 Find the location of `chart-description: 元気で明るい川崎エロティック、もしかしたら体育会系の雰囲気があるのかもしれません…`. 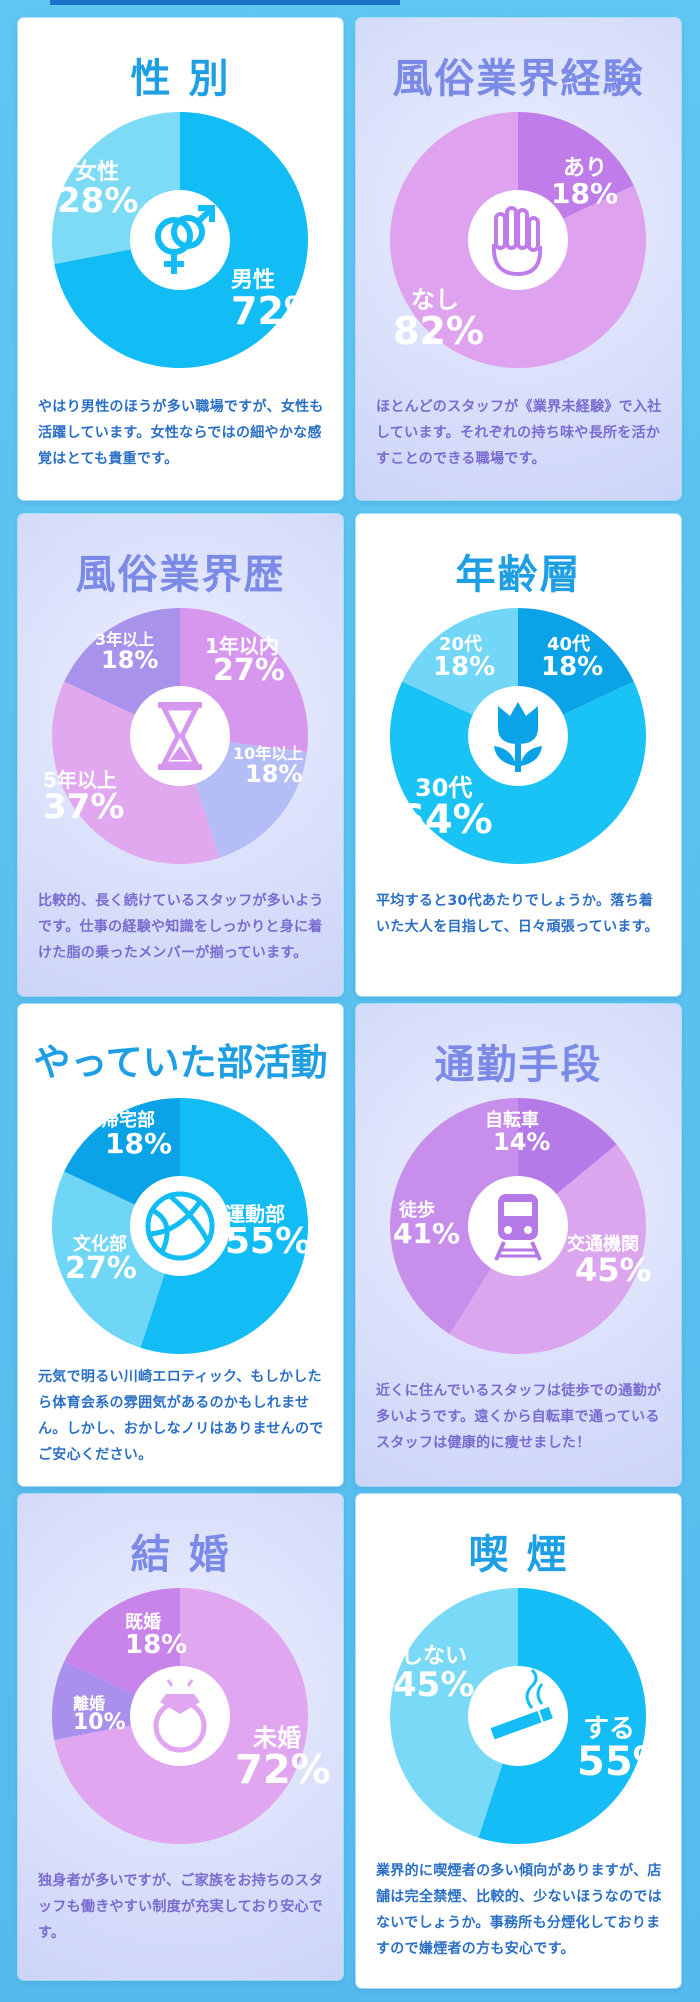

chart-description: 元気で明るい川崎エロティック、もしかしたら体育会系の雰囲気があるのかもしれません… is located at coordinates (181, 1416).